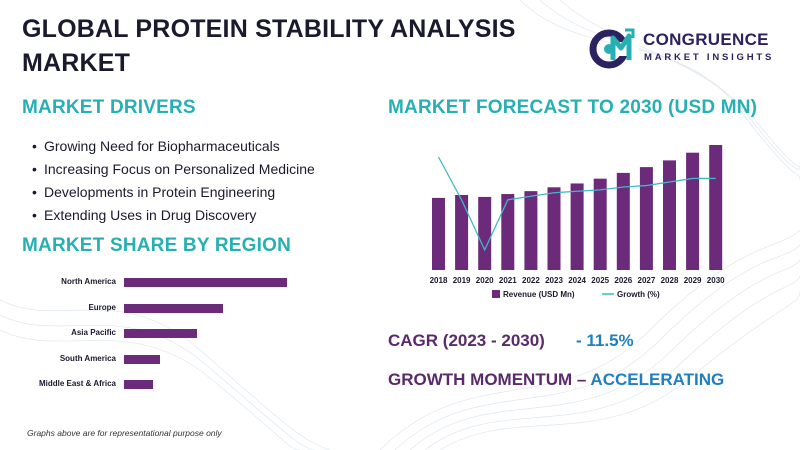  What do you see at coordinates (577, 280) in the screenshot?
I see `year-tick-label: 2024` at bounding box center [577, 280].